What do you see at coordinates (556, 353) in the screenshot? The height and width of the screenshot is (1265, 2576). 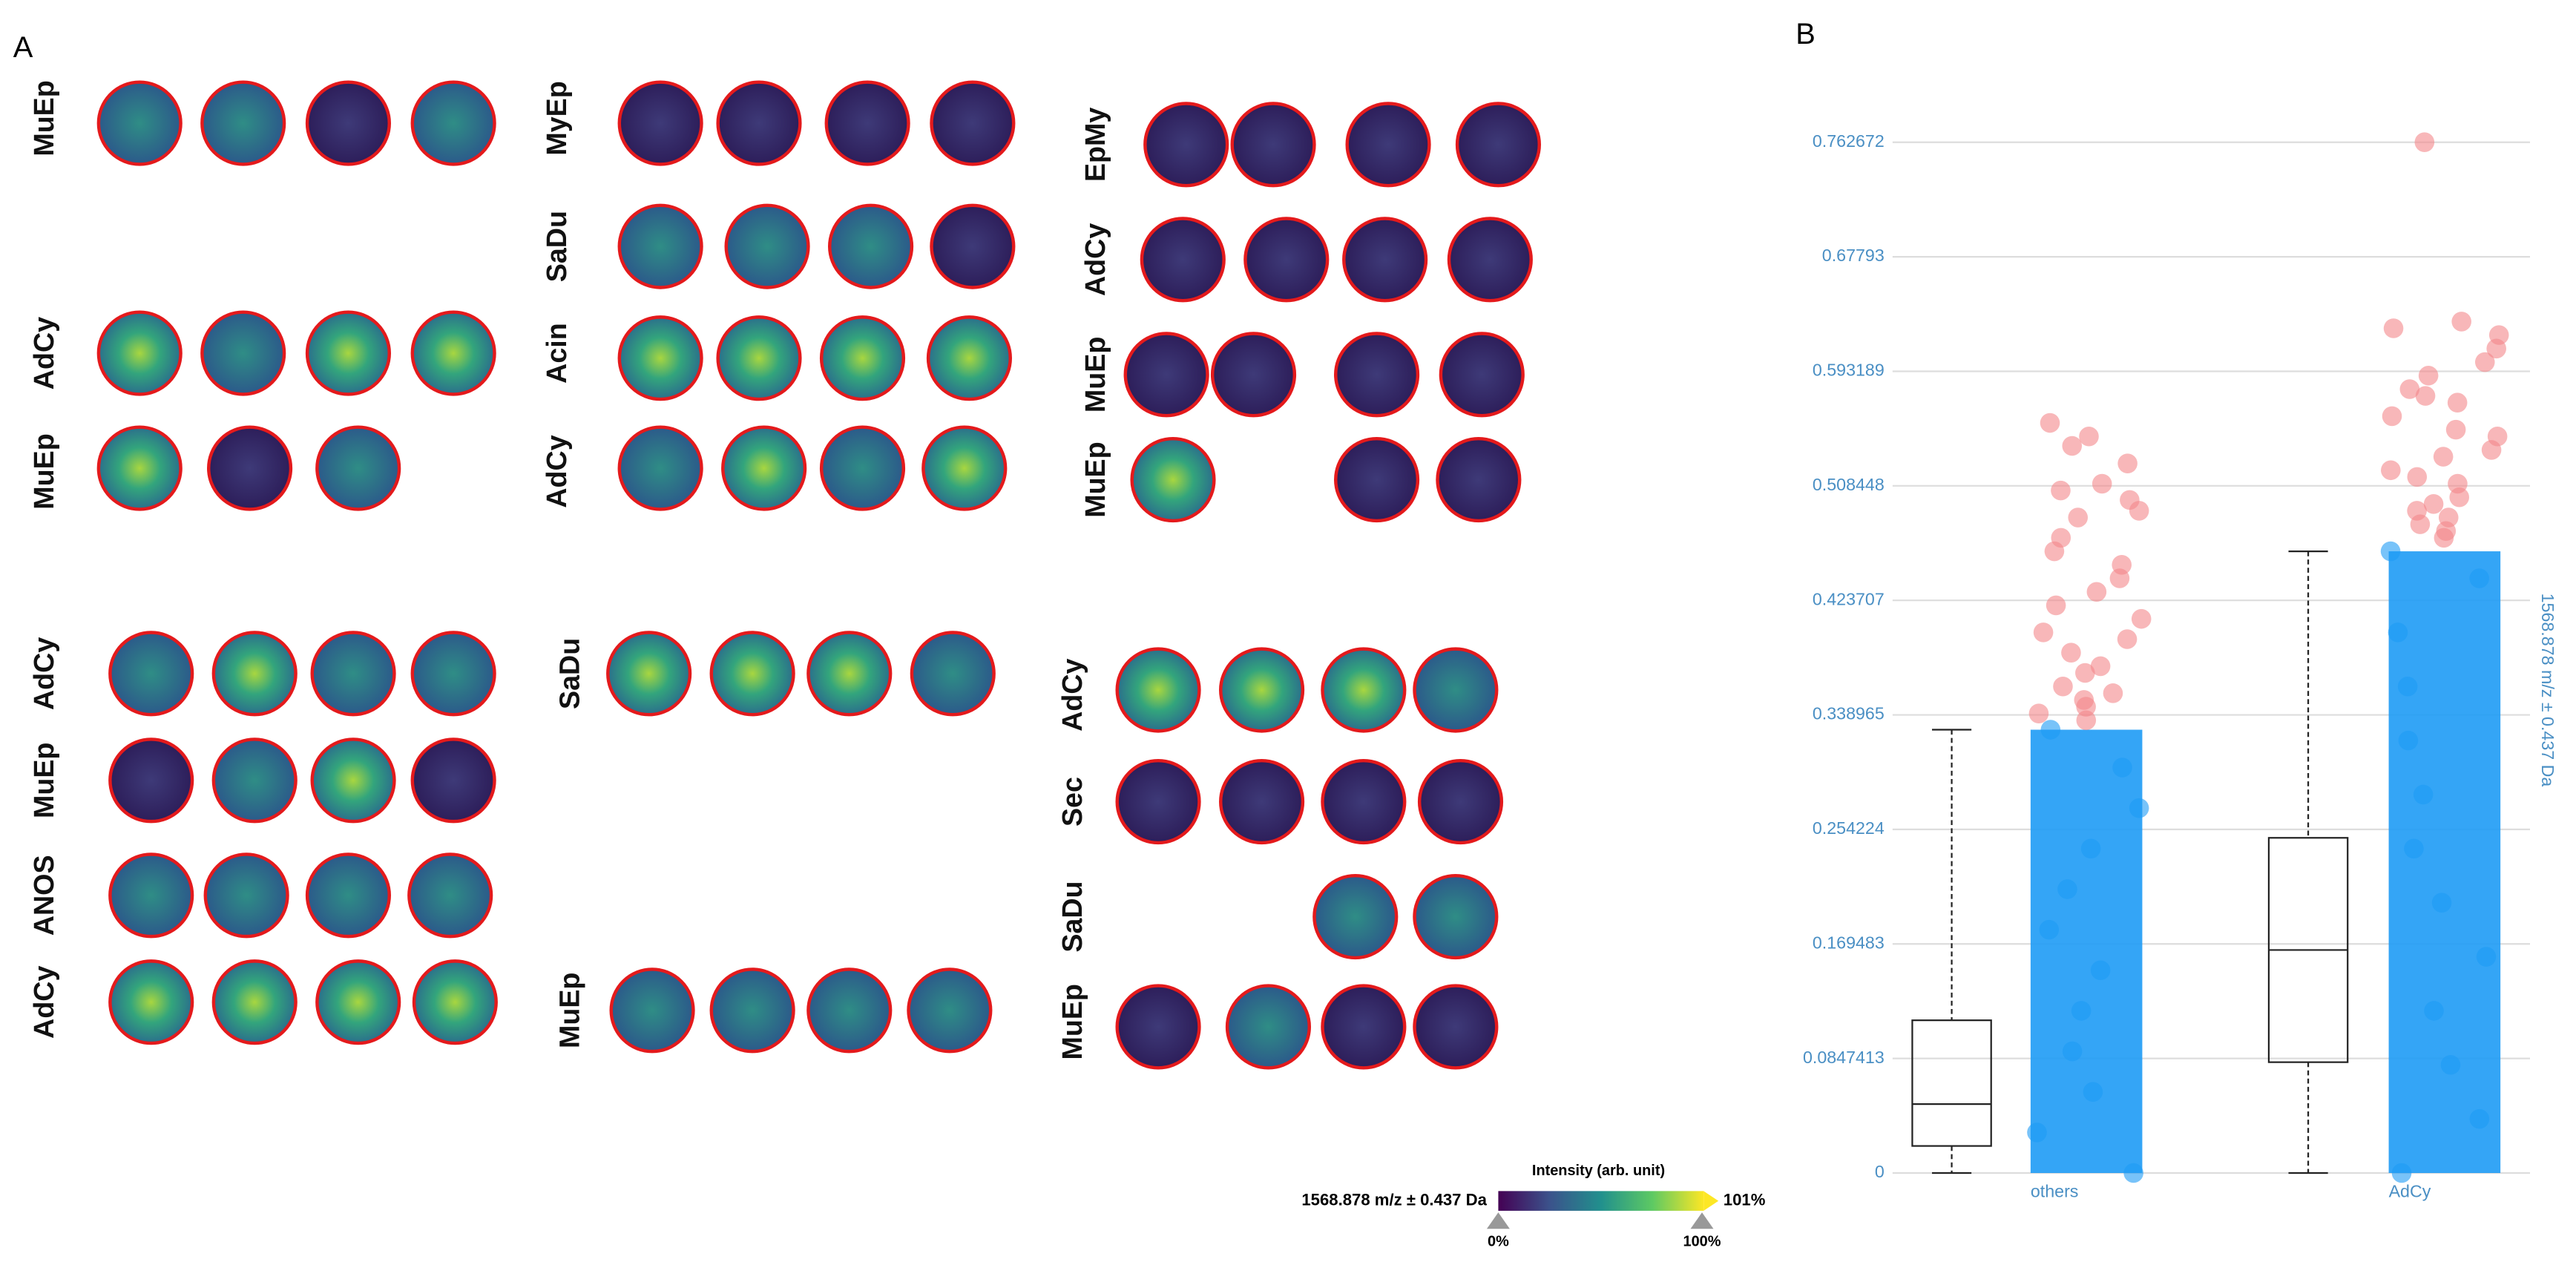 I see `row-label: Acin` at bounding box center [556, 353].